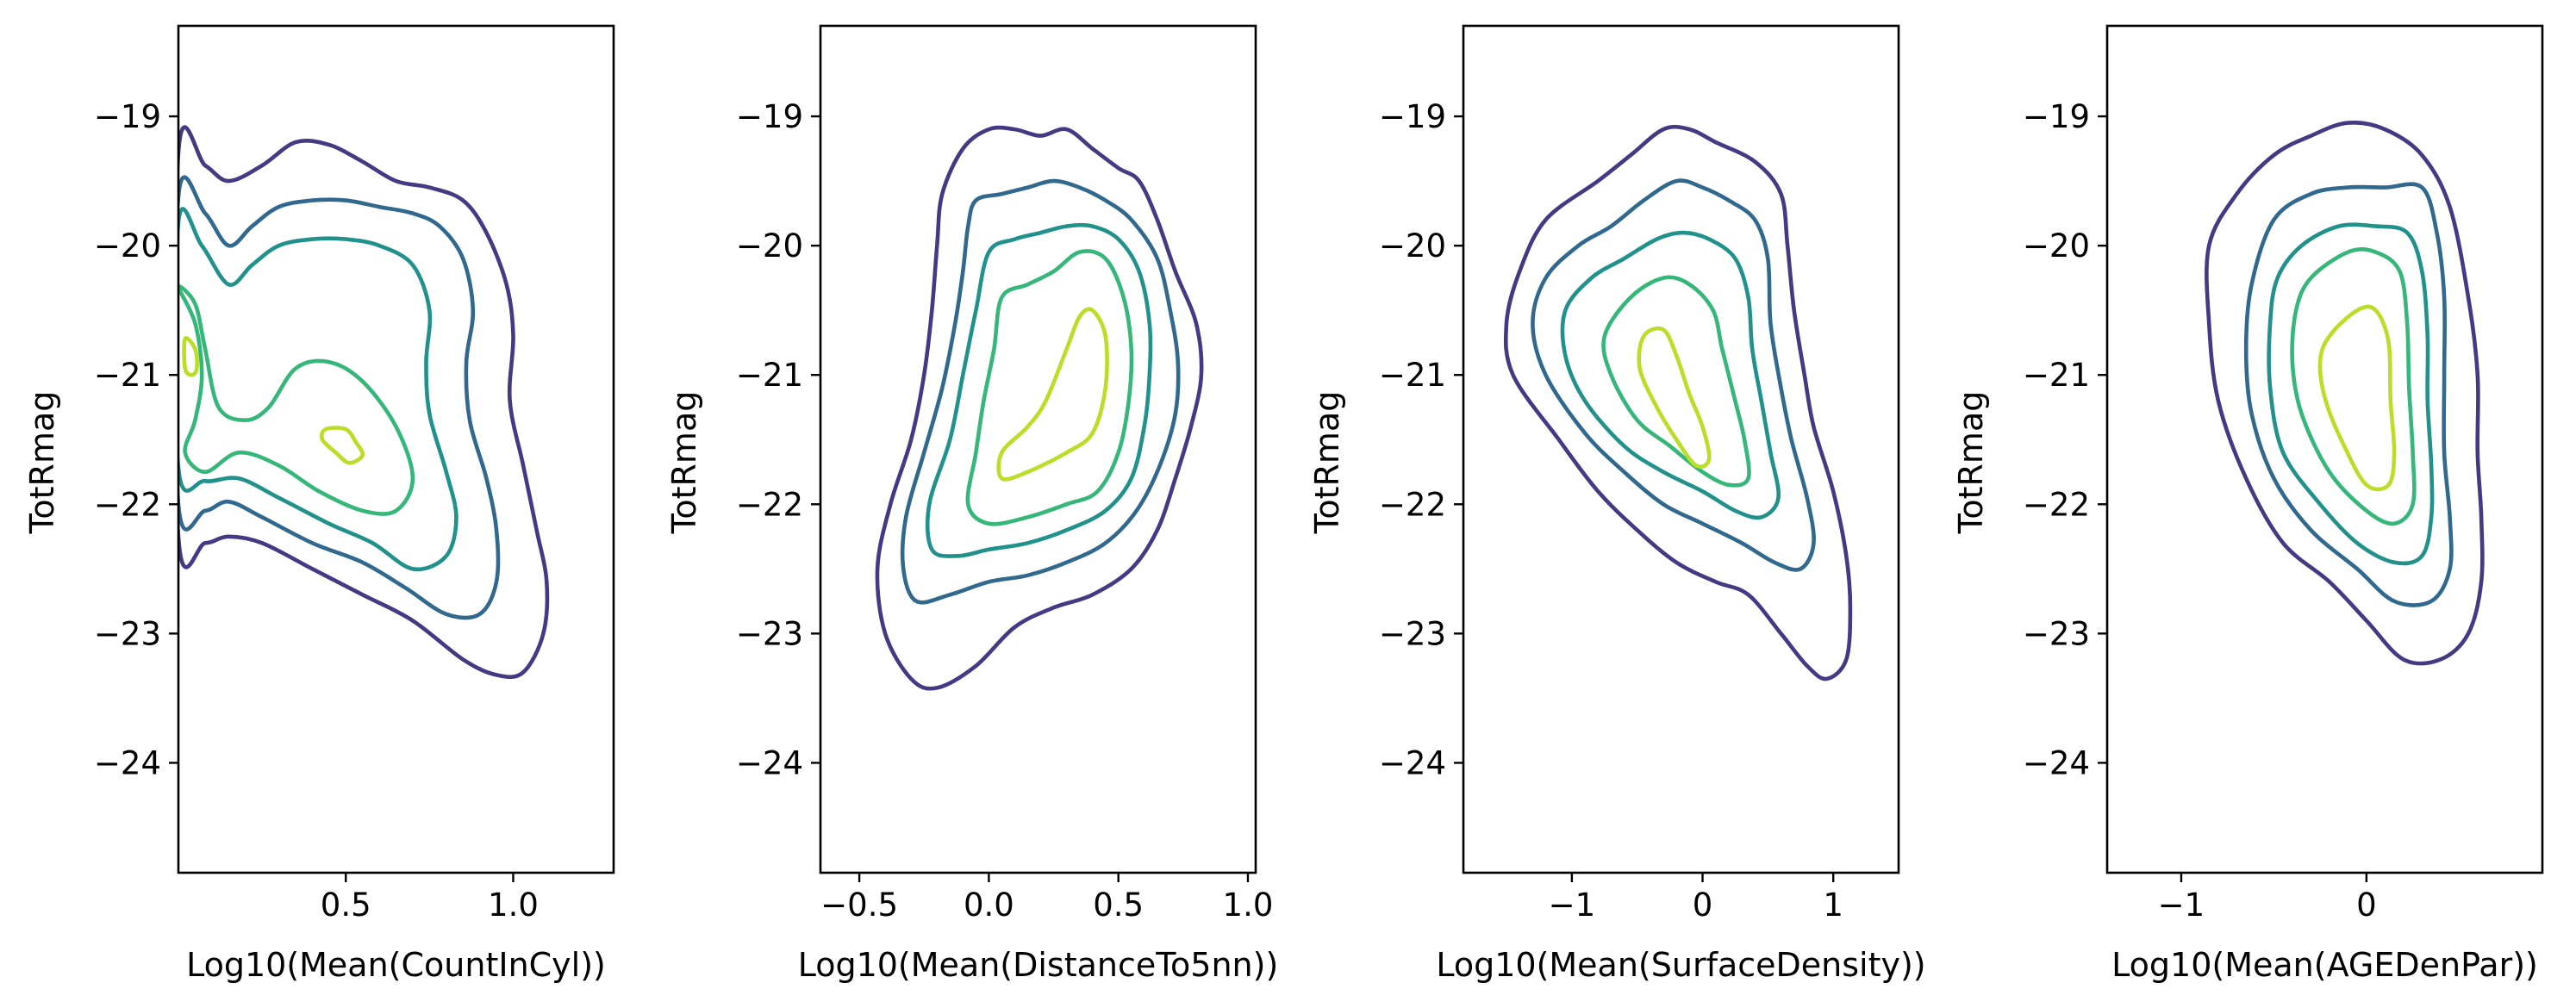  Describe the element at coordinates (2324, 965) in the screenshot. I see `x-axis-label: Log10(Mean(AGEDenPar))` at that location.